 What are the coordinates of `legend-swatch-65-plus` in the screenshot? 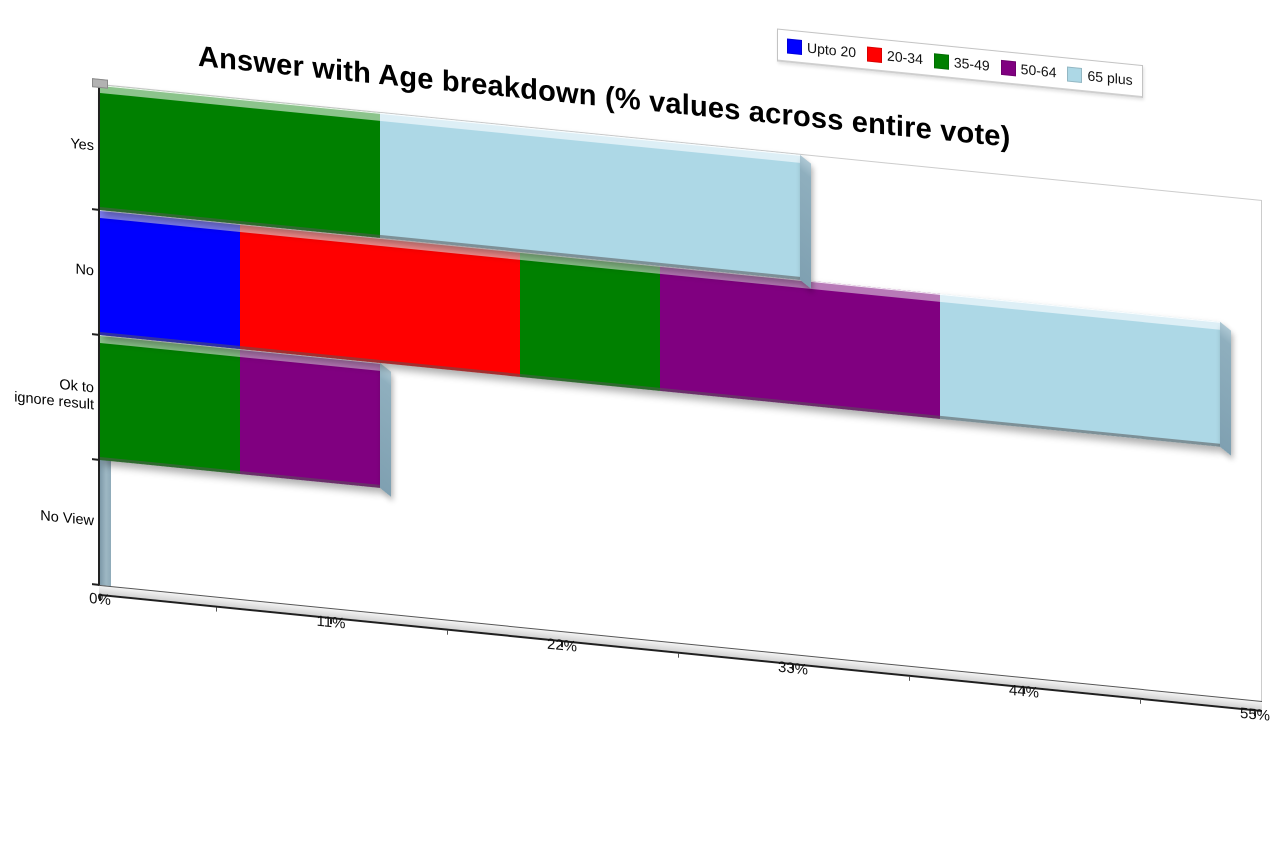 It's located at (1075, 74).